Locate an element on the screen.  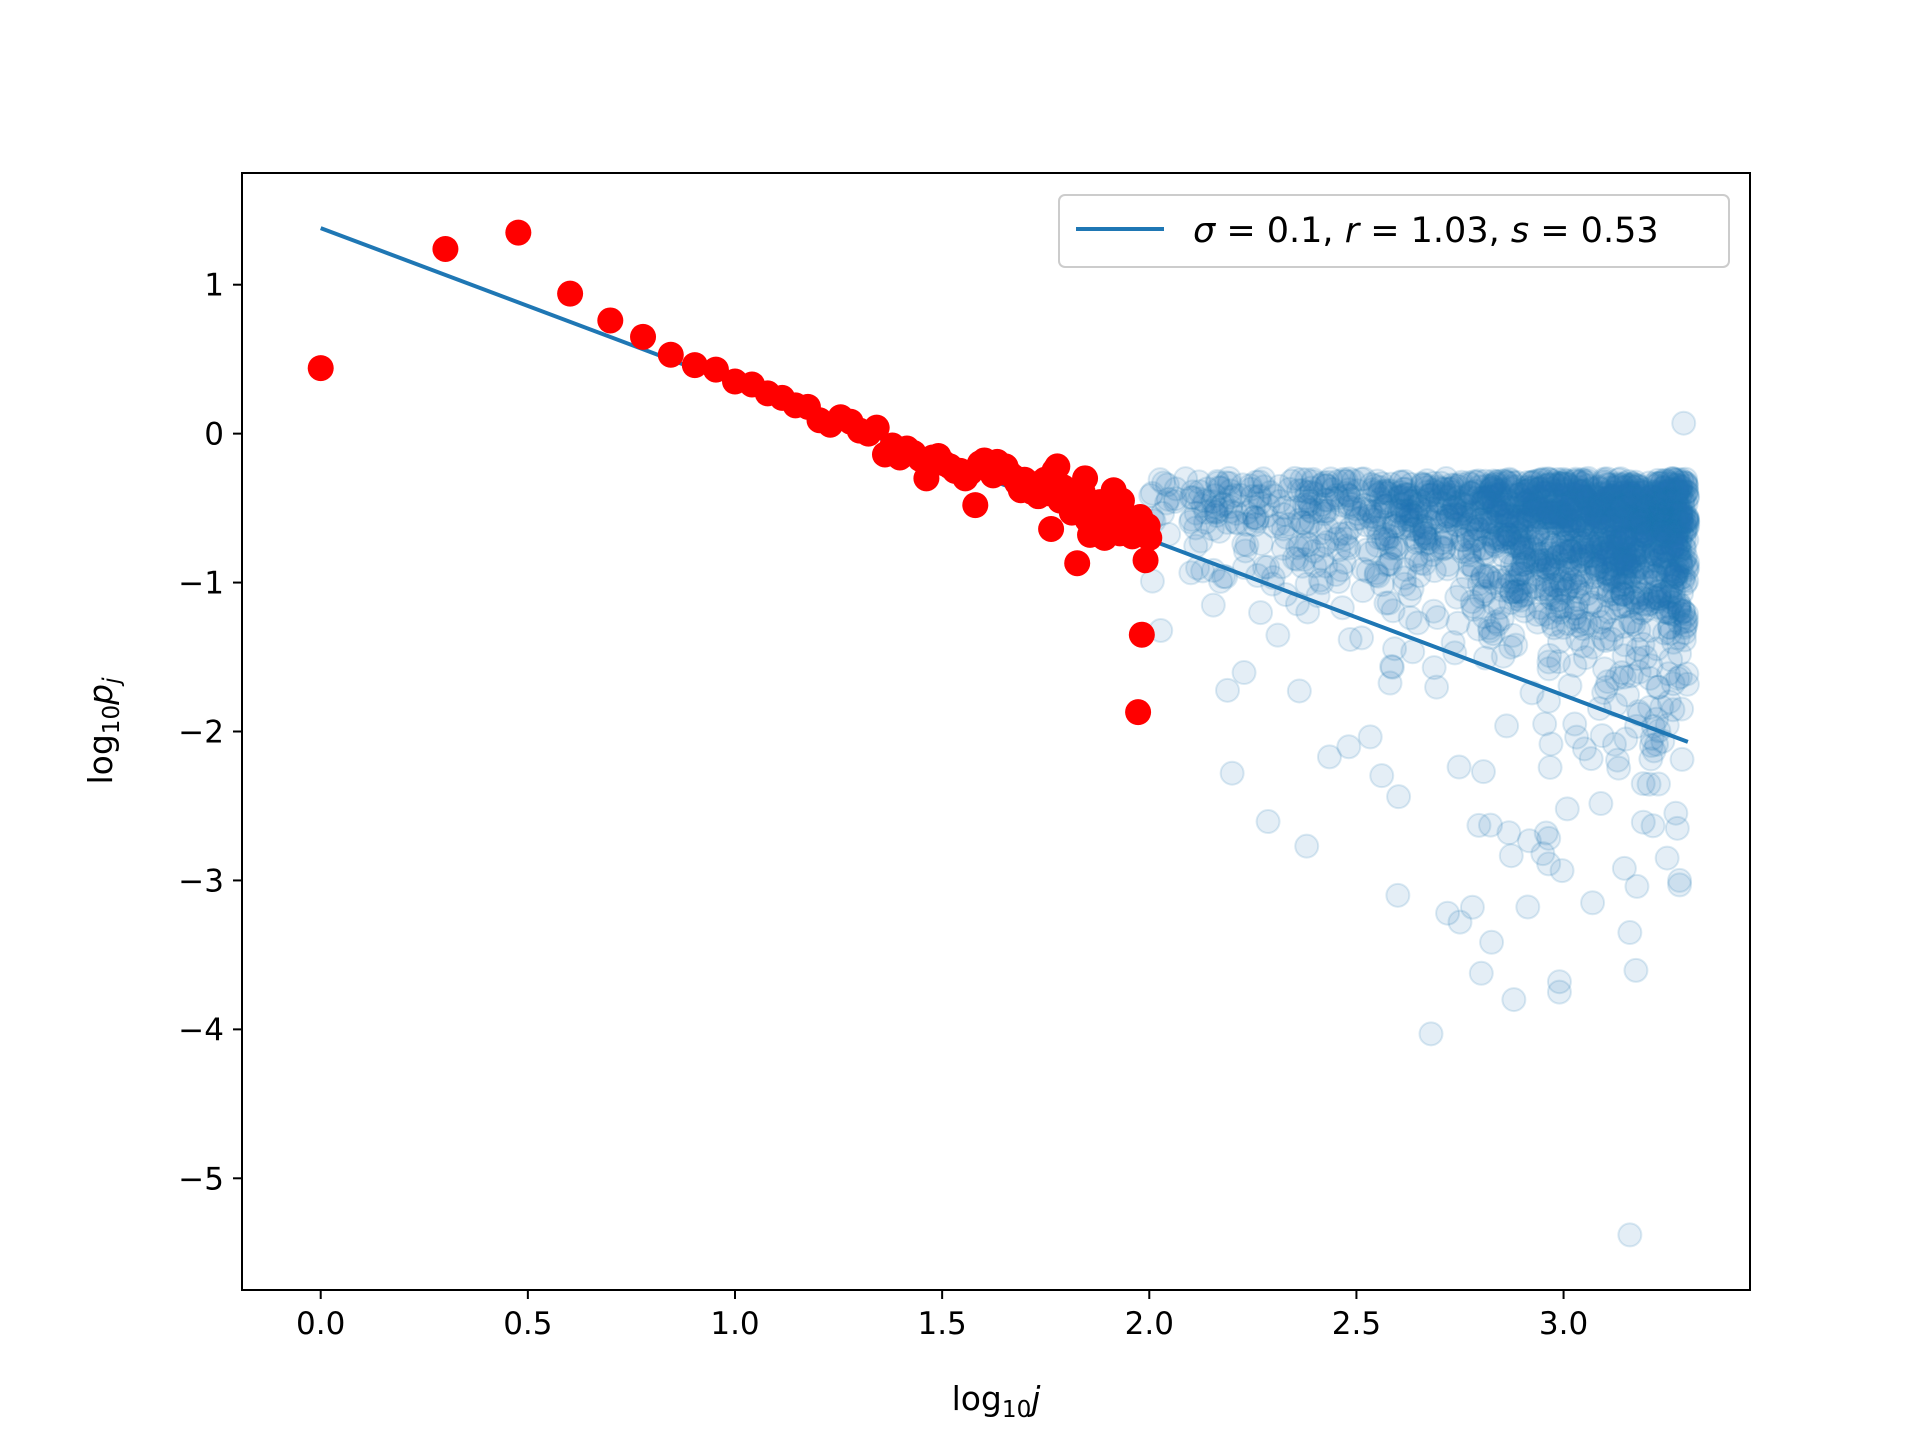
highlighted-point is located at coordinates (445, 248).